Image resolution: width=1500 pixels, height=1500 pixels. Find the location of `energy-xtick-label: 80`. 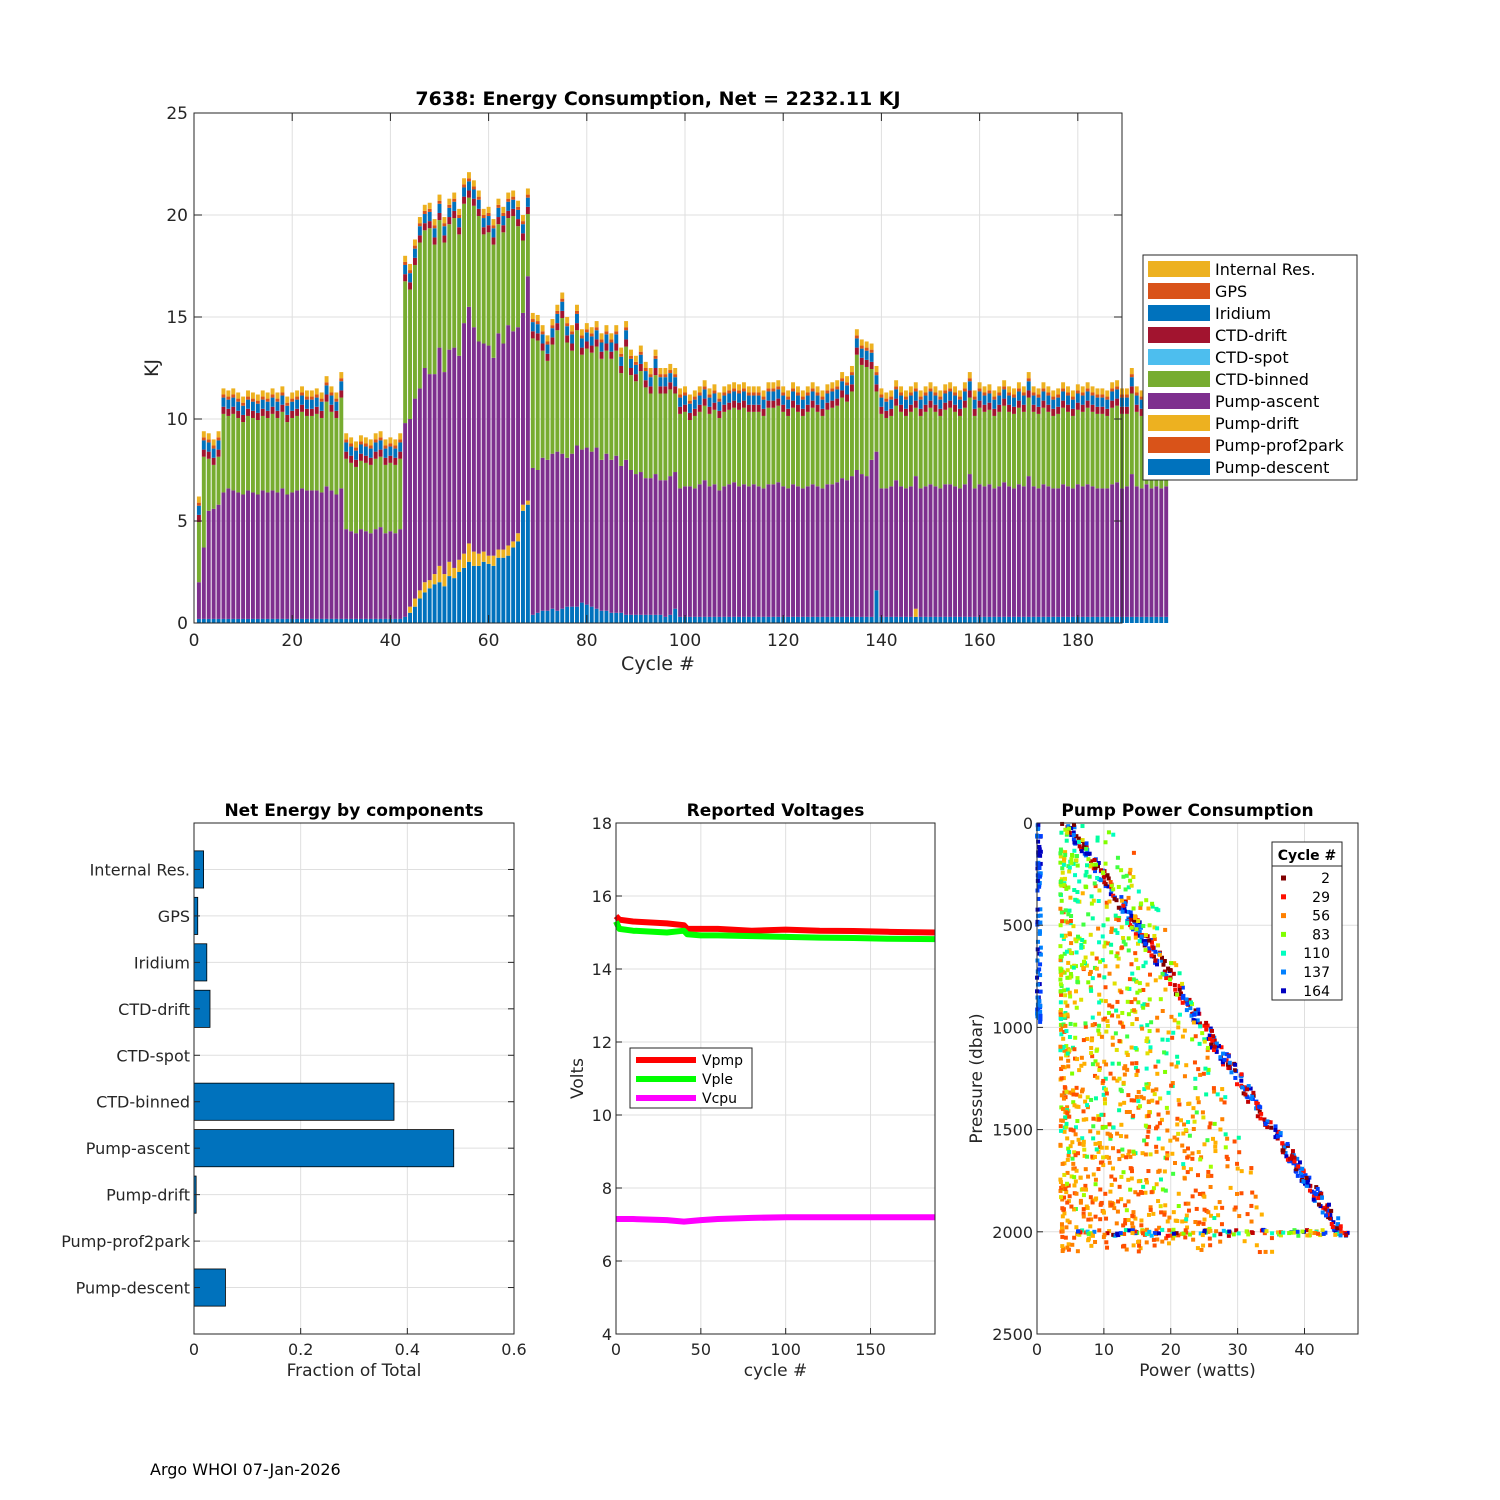

energy-xtick-label: 80 is located at coordinates (587, 641).